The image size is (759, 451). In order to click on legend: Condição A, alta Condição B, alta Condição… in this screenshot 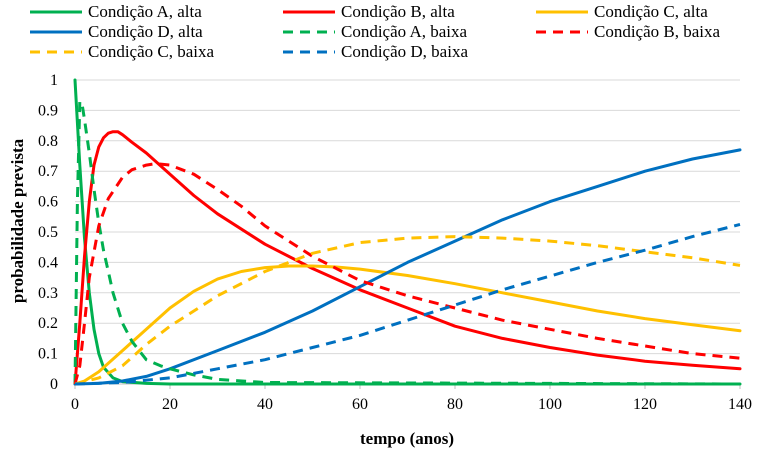, I will do `click(375, 31)`.